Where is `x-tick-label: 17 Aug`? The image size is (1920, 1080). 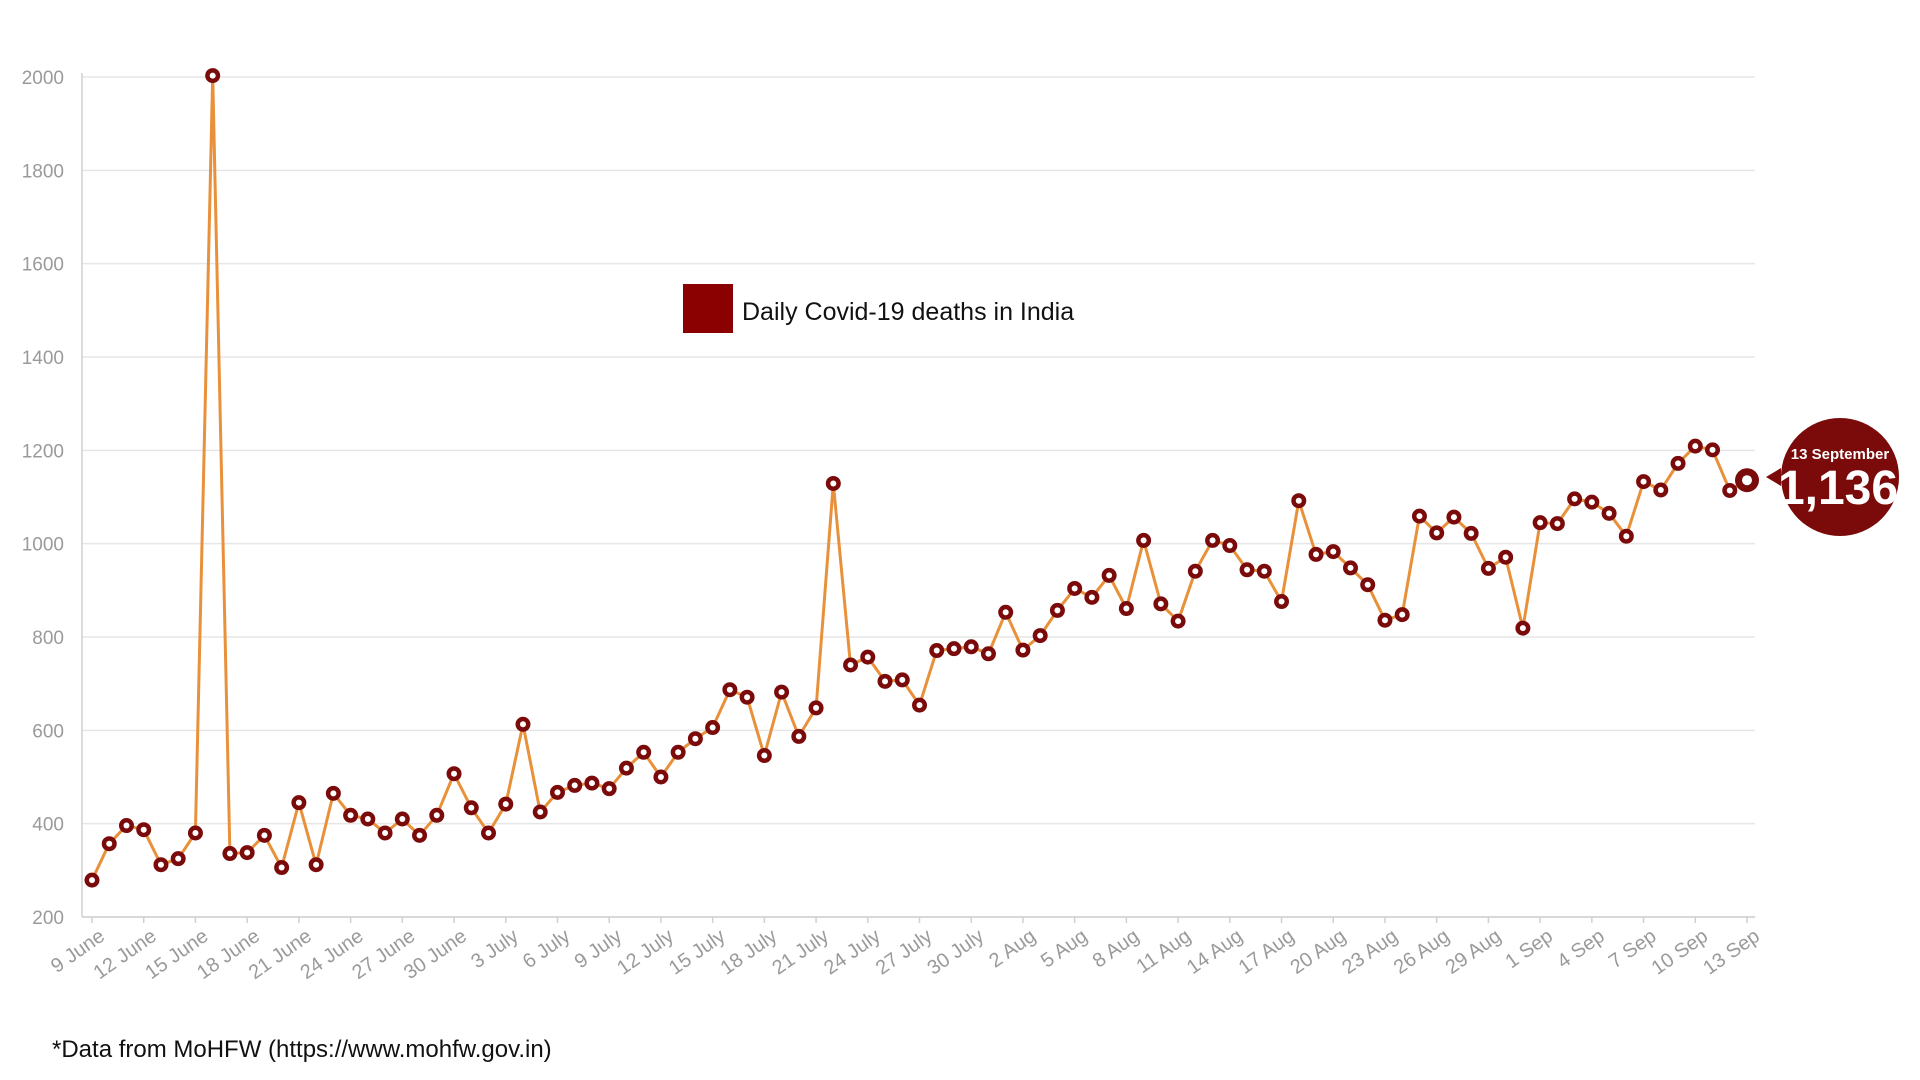
x-tick-label: 17 Aug is located at coordinates (1267, 952).